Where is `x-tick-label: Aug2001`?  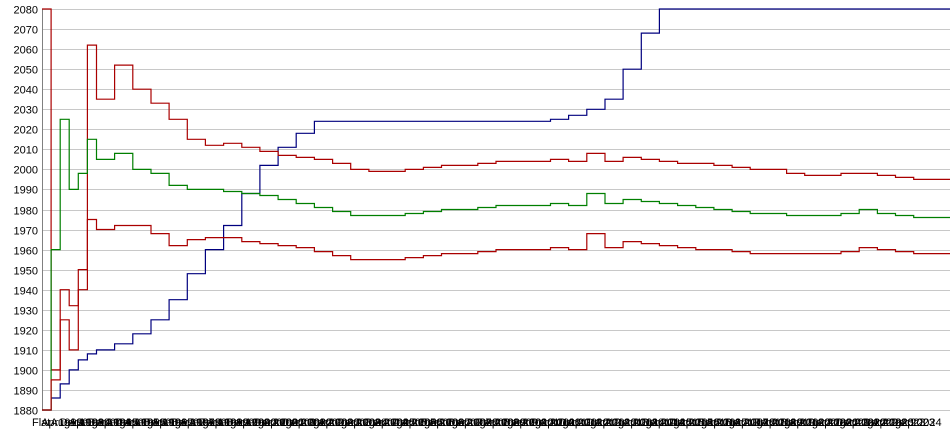 x-tick-label: Aug2001 is located at coordinates (294, 423).